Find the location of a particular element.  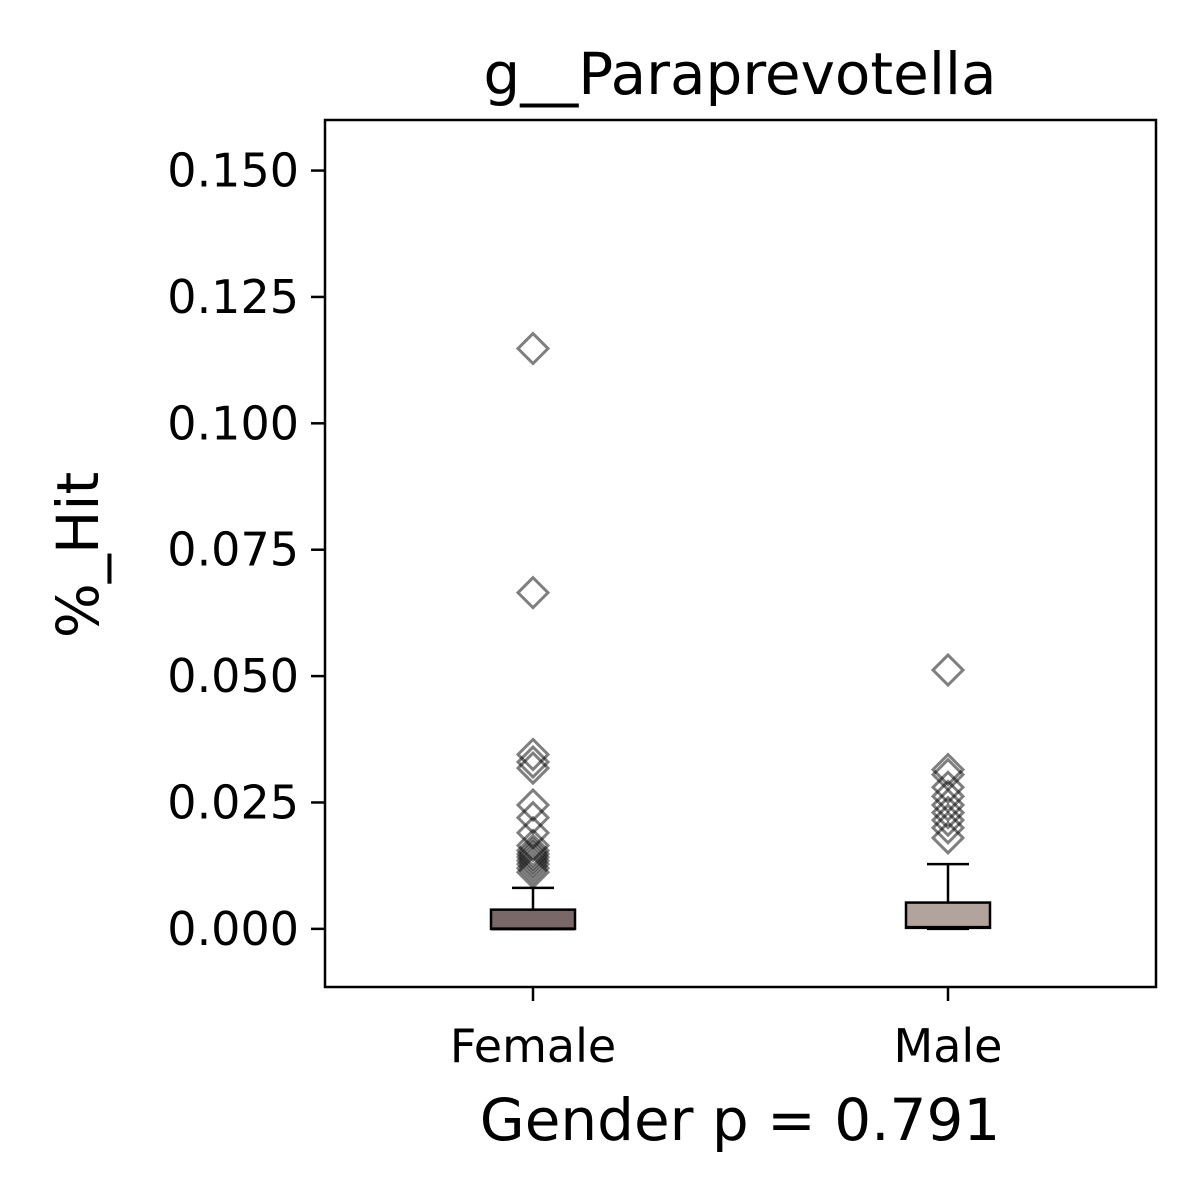

x-tick-label: Female is located at coordinates (533, 1046).